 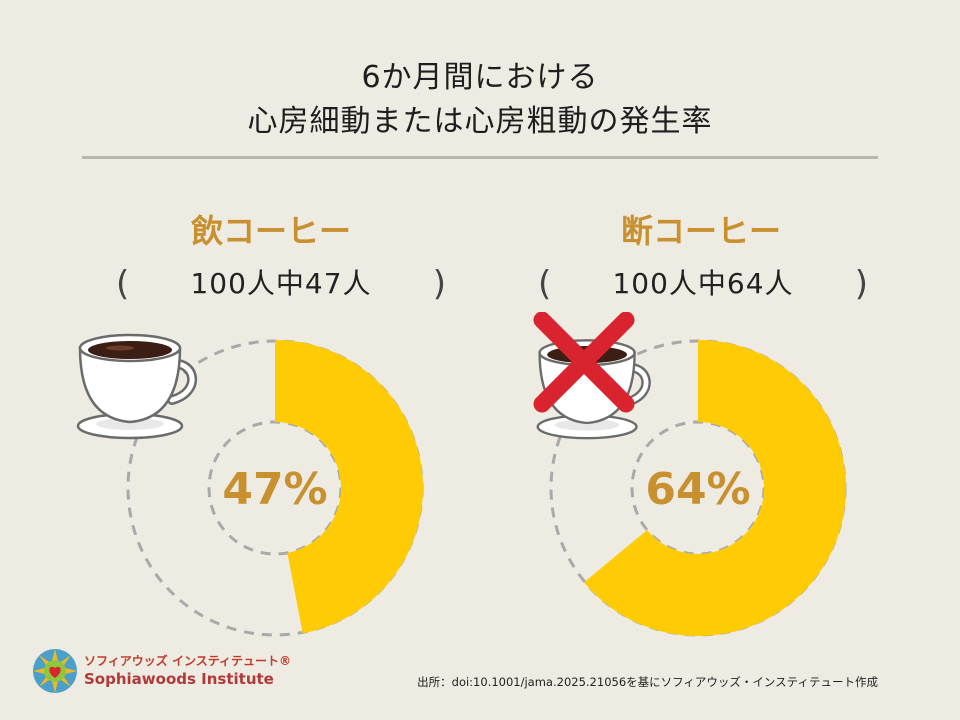 I want to click on chart-title: 6か月間における 心房細動または心房粗動の発生率, so click(x=480, y=100).